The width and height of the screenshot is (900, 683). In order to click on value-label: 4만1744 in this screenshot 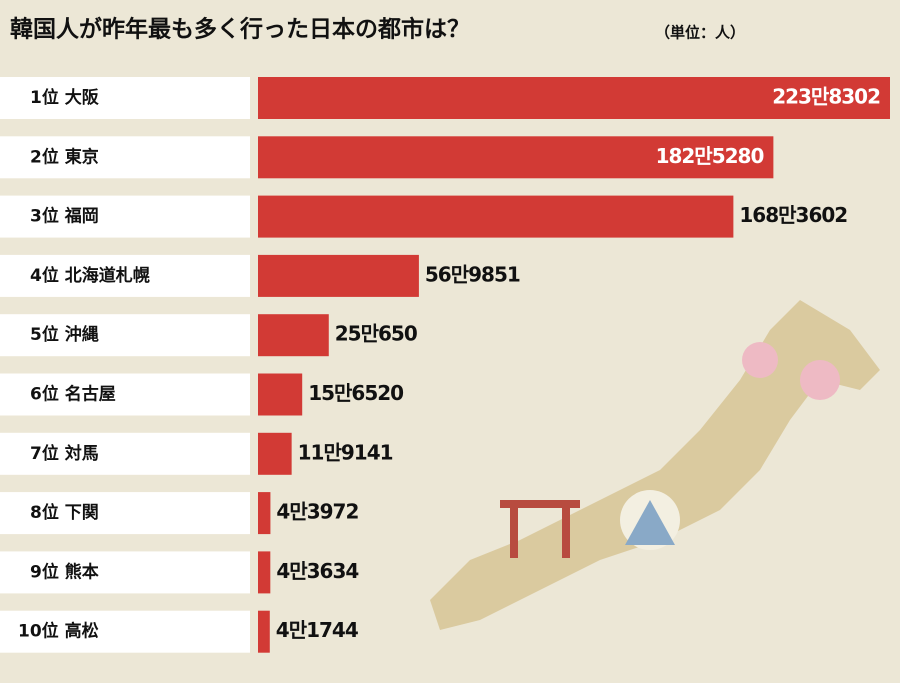, I will do `click(317, 630)`.